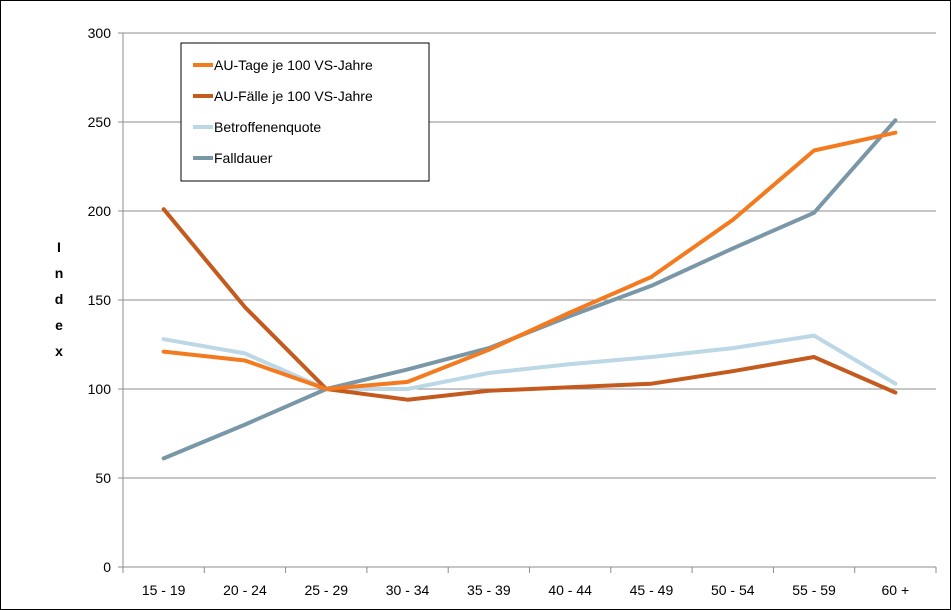  What do you see at coordinates (100, 122) in the screenshot?
I see `y-tick-label: 250` at bounding box center [100, 122].